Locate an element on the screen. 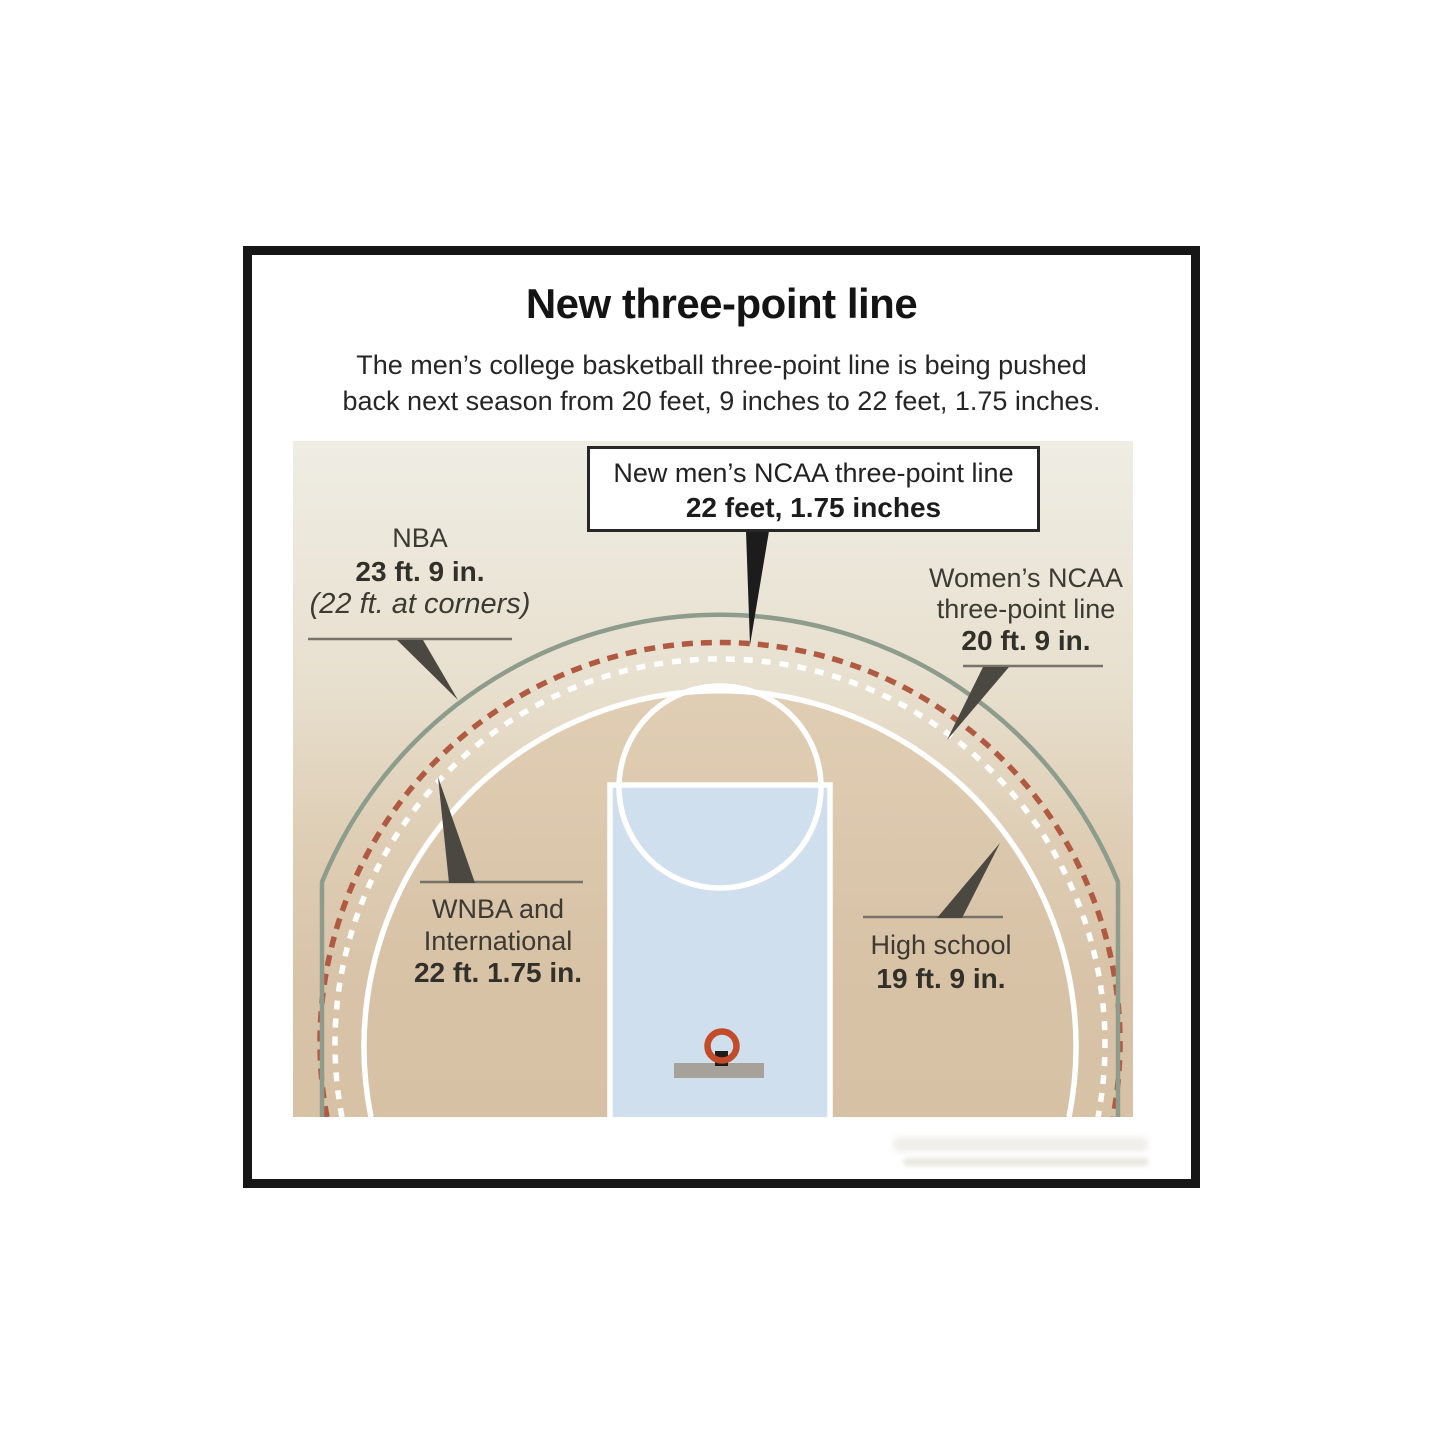 The width and height of the screenshot is (1445, 1445). callout-title: New men’s NCAA three-point line is located at coordinates (813, 473).